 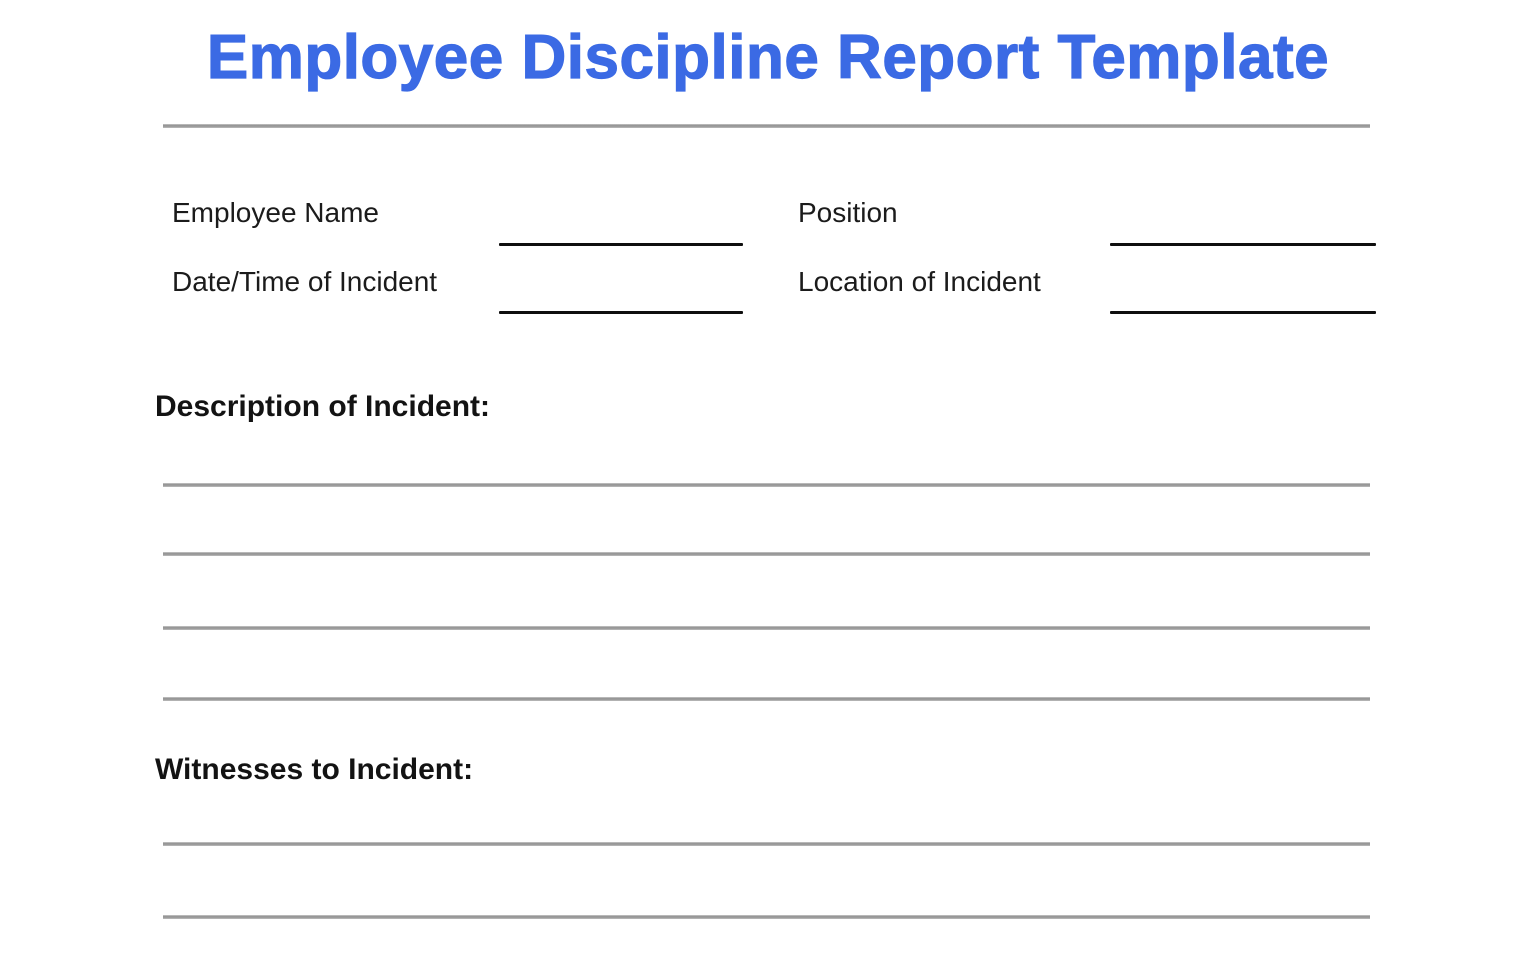 What do you see at coordinates (766, 865) in the screenshot?
I see `witnesses-input-area` at bounding box center [766, 865].